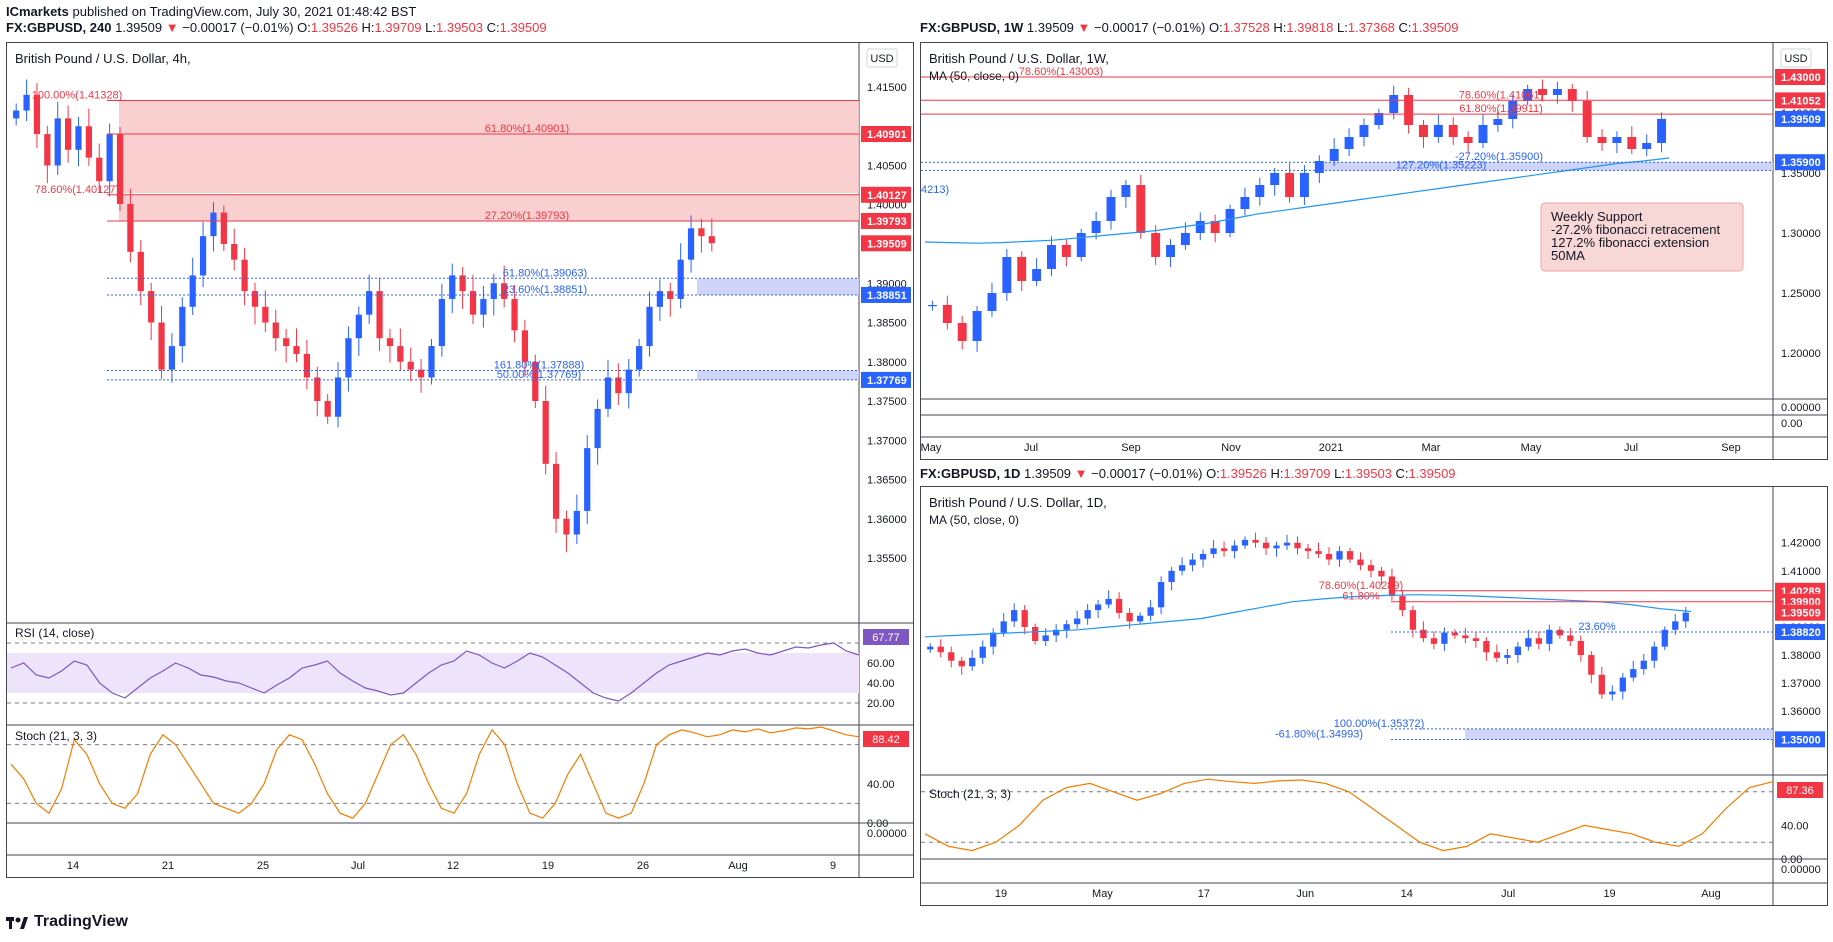  I want to click on fib-level-label: 127.20%(1.35223), so click(1441, 165).